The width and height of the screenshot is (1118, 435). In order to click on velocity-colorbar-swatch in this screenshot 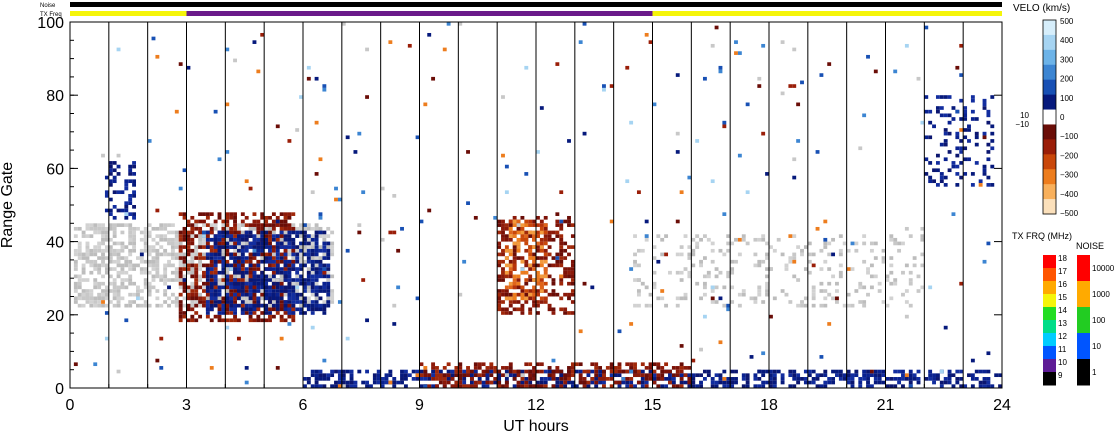, I will do `click(1049, 117)`.